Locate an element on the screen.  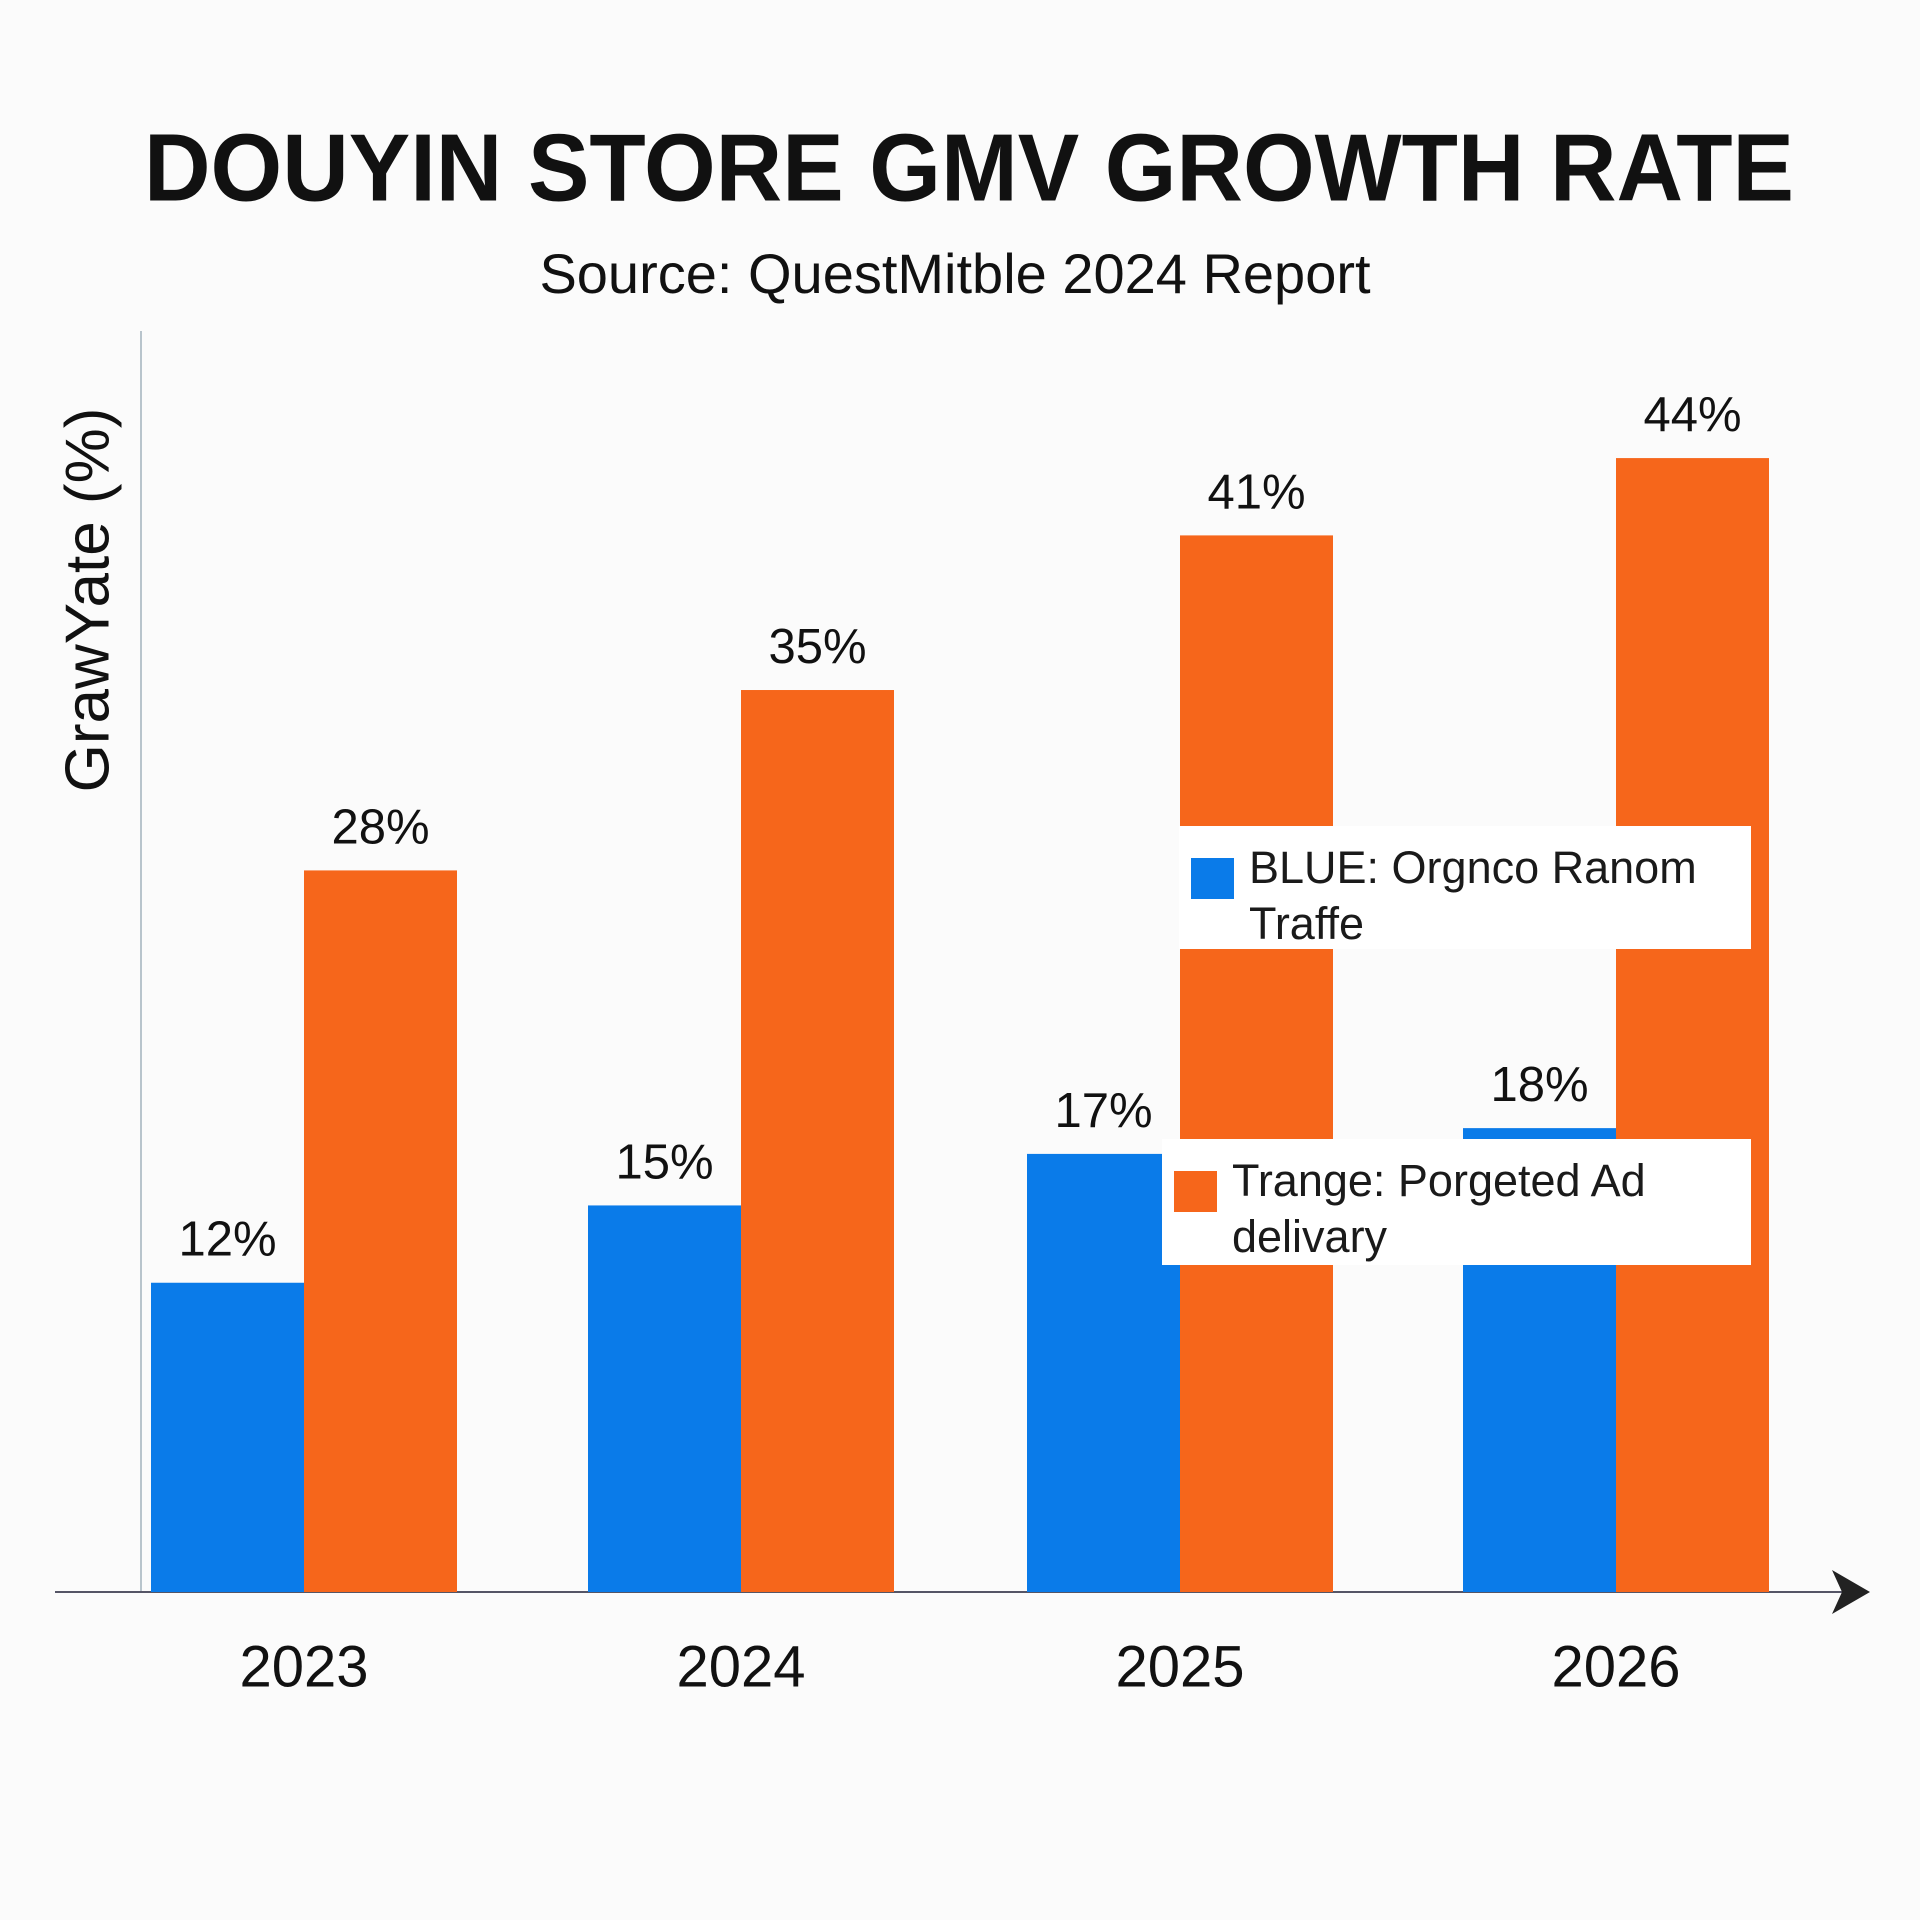
chart-title: DOUYIN STORE GMV GROWTH RATE is located at coordinates (969, 167).